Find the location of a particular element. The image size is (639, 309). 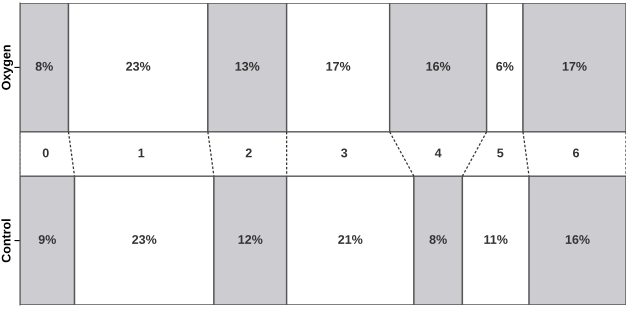

data-label: 12% is located at coordinates (250, 239).